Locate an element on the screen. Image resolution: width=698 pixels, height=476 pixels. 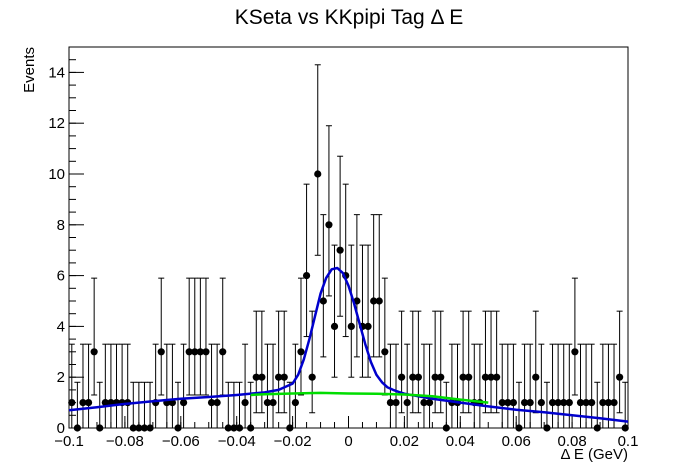
x-tick-label: −0.02 is located at coordinates (293, 441).